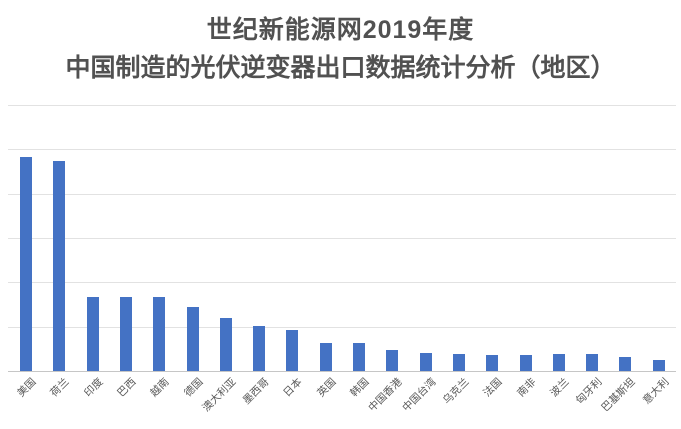 The height and width of the screenshot is (429, 681). What do you see at coordinates (342, 371) in the screenshot?
I see `x-axis-line` at bounding box center [342, 371].